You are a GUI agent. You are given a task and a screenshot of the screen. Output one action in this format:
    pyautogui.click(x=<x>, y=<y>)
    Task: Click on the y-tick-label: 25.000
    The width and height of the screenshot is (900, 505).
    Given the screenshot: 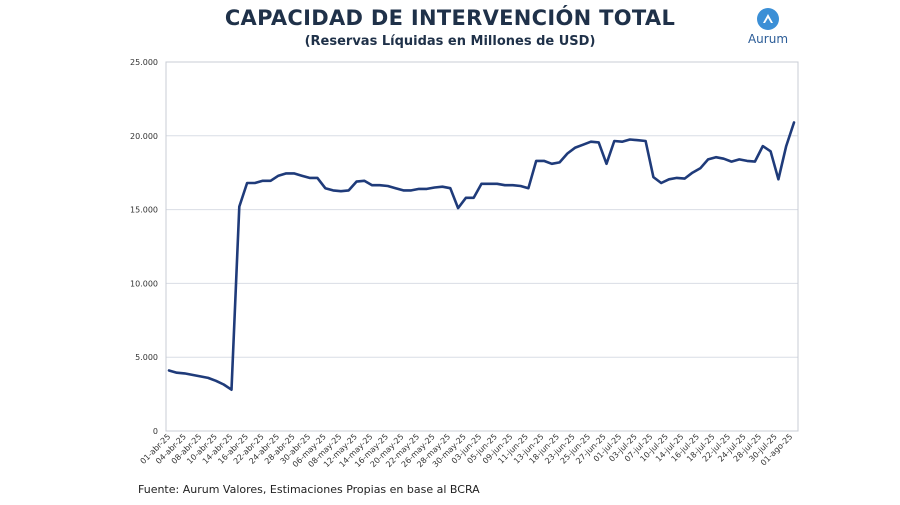 What is the action you would take?
    pyautogui.click(x=144, y=62)
    